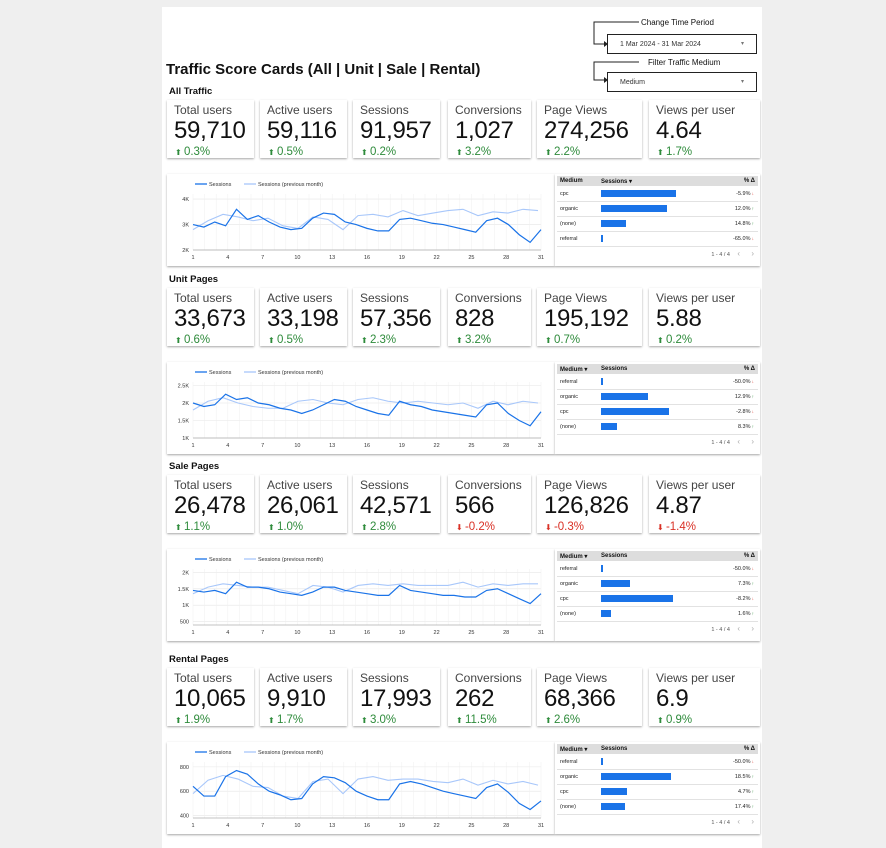 Image resolution: width=886 pixels, height=848 pixels. I want to click on scorecard-delta-value: 3.2%, so click(478, 340).